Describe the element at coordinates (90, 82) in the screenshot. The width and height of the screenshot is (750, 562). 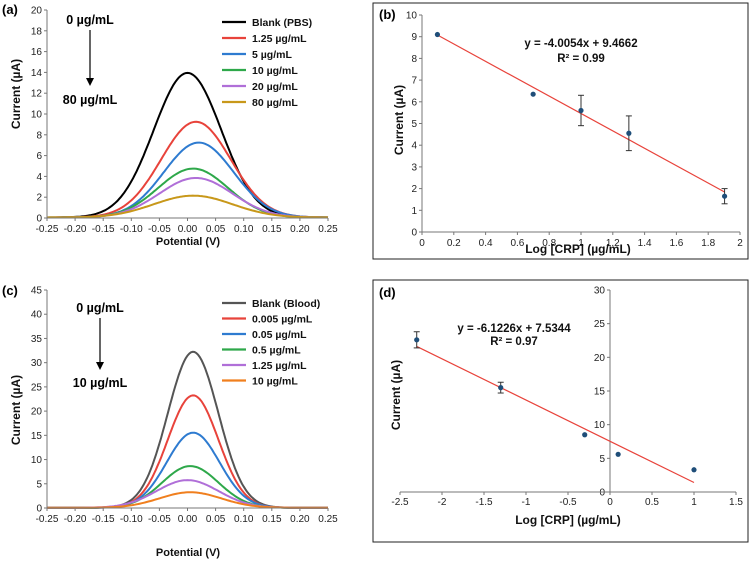
I see `panel-a-arrow-head-icon` at that location.